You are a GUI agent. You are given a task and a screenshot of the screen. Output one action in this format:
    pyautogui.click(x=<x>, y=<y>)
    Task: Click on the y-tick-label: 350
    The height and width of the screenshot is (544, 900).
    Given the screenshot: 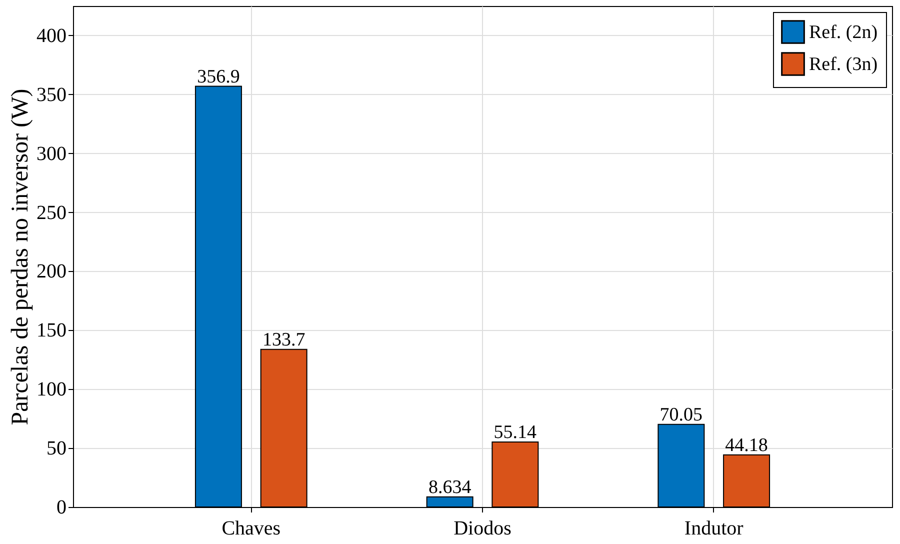 What is the action you would take?
    pyautogui.click(x=51, y=95)
    